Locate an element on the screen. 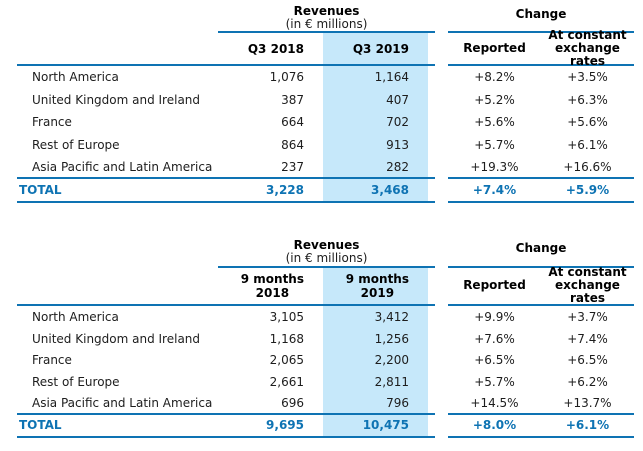 This screenshot has height=451, width=643. column-header-current-period: Q3 2019 is located at coordinates (375, 48).